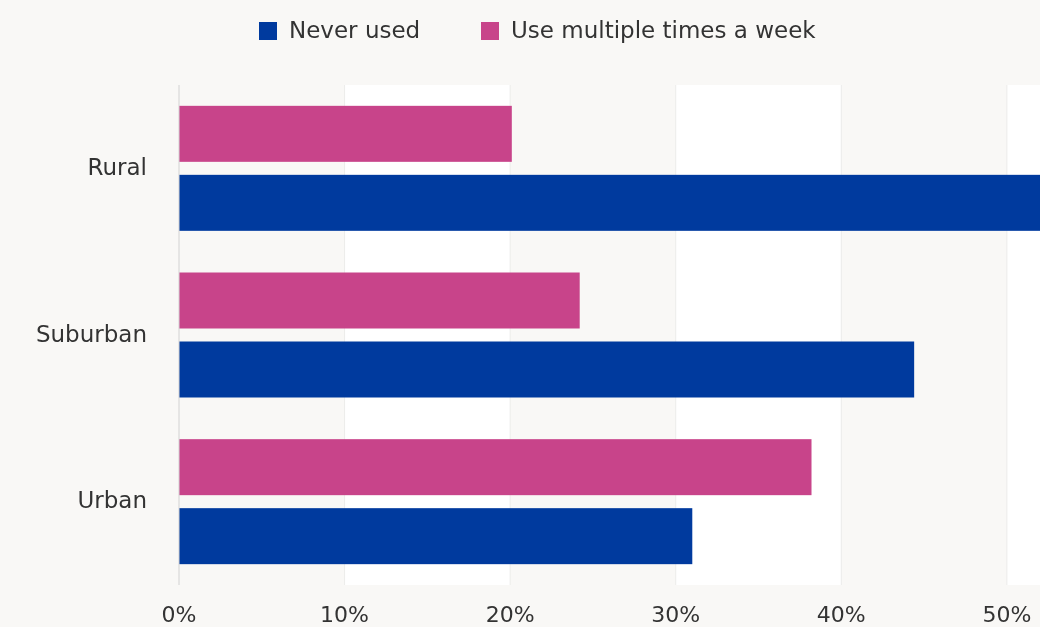 The height and width of the screenshot is (627, 1040). What do you see at coordinates (841, 614) in the screenshot?
I see `x-tick-label: 40%` at bounding box center [841, 614].